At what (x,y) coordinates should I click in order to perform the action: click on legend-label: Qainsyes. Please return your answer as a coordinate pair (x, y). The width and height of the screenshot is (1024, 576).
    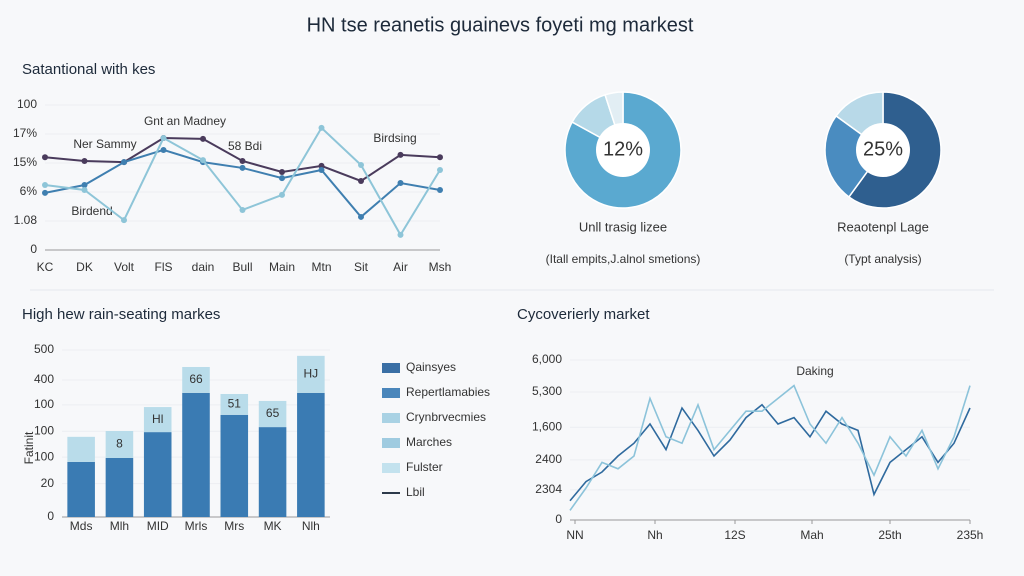
    Looking at the image, I should click on (431, 367).